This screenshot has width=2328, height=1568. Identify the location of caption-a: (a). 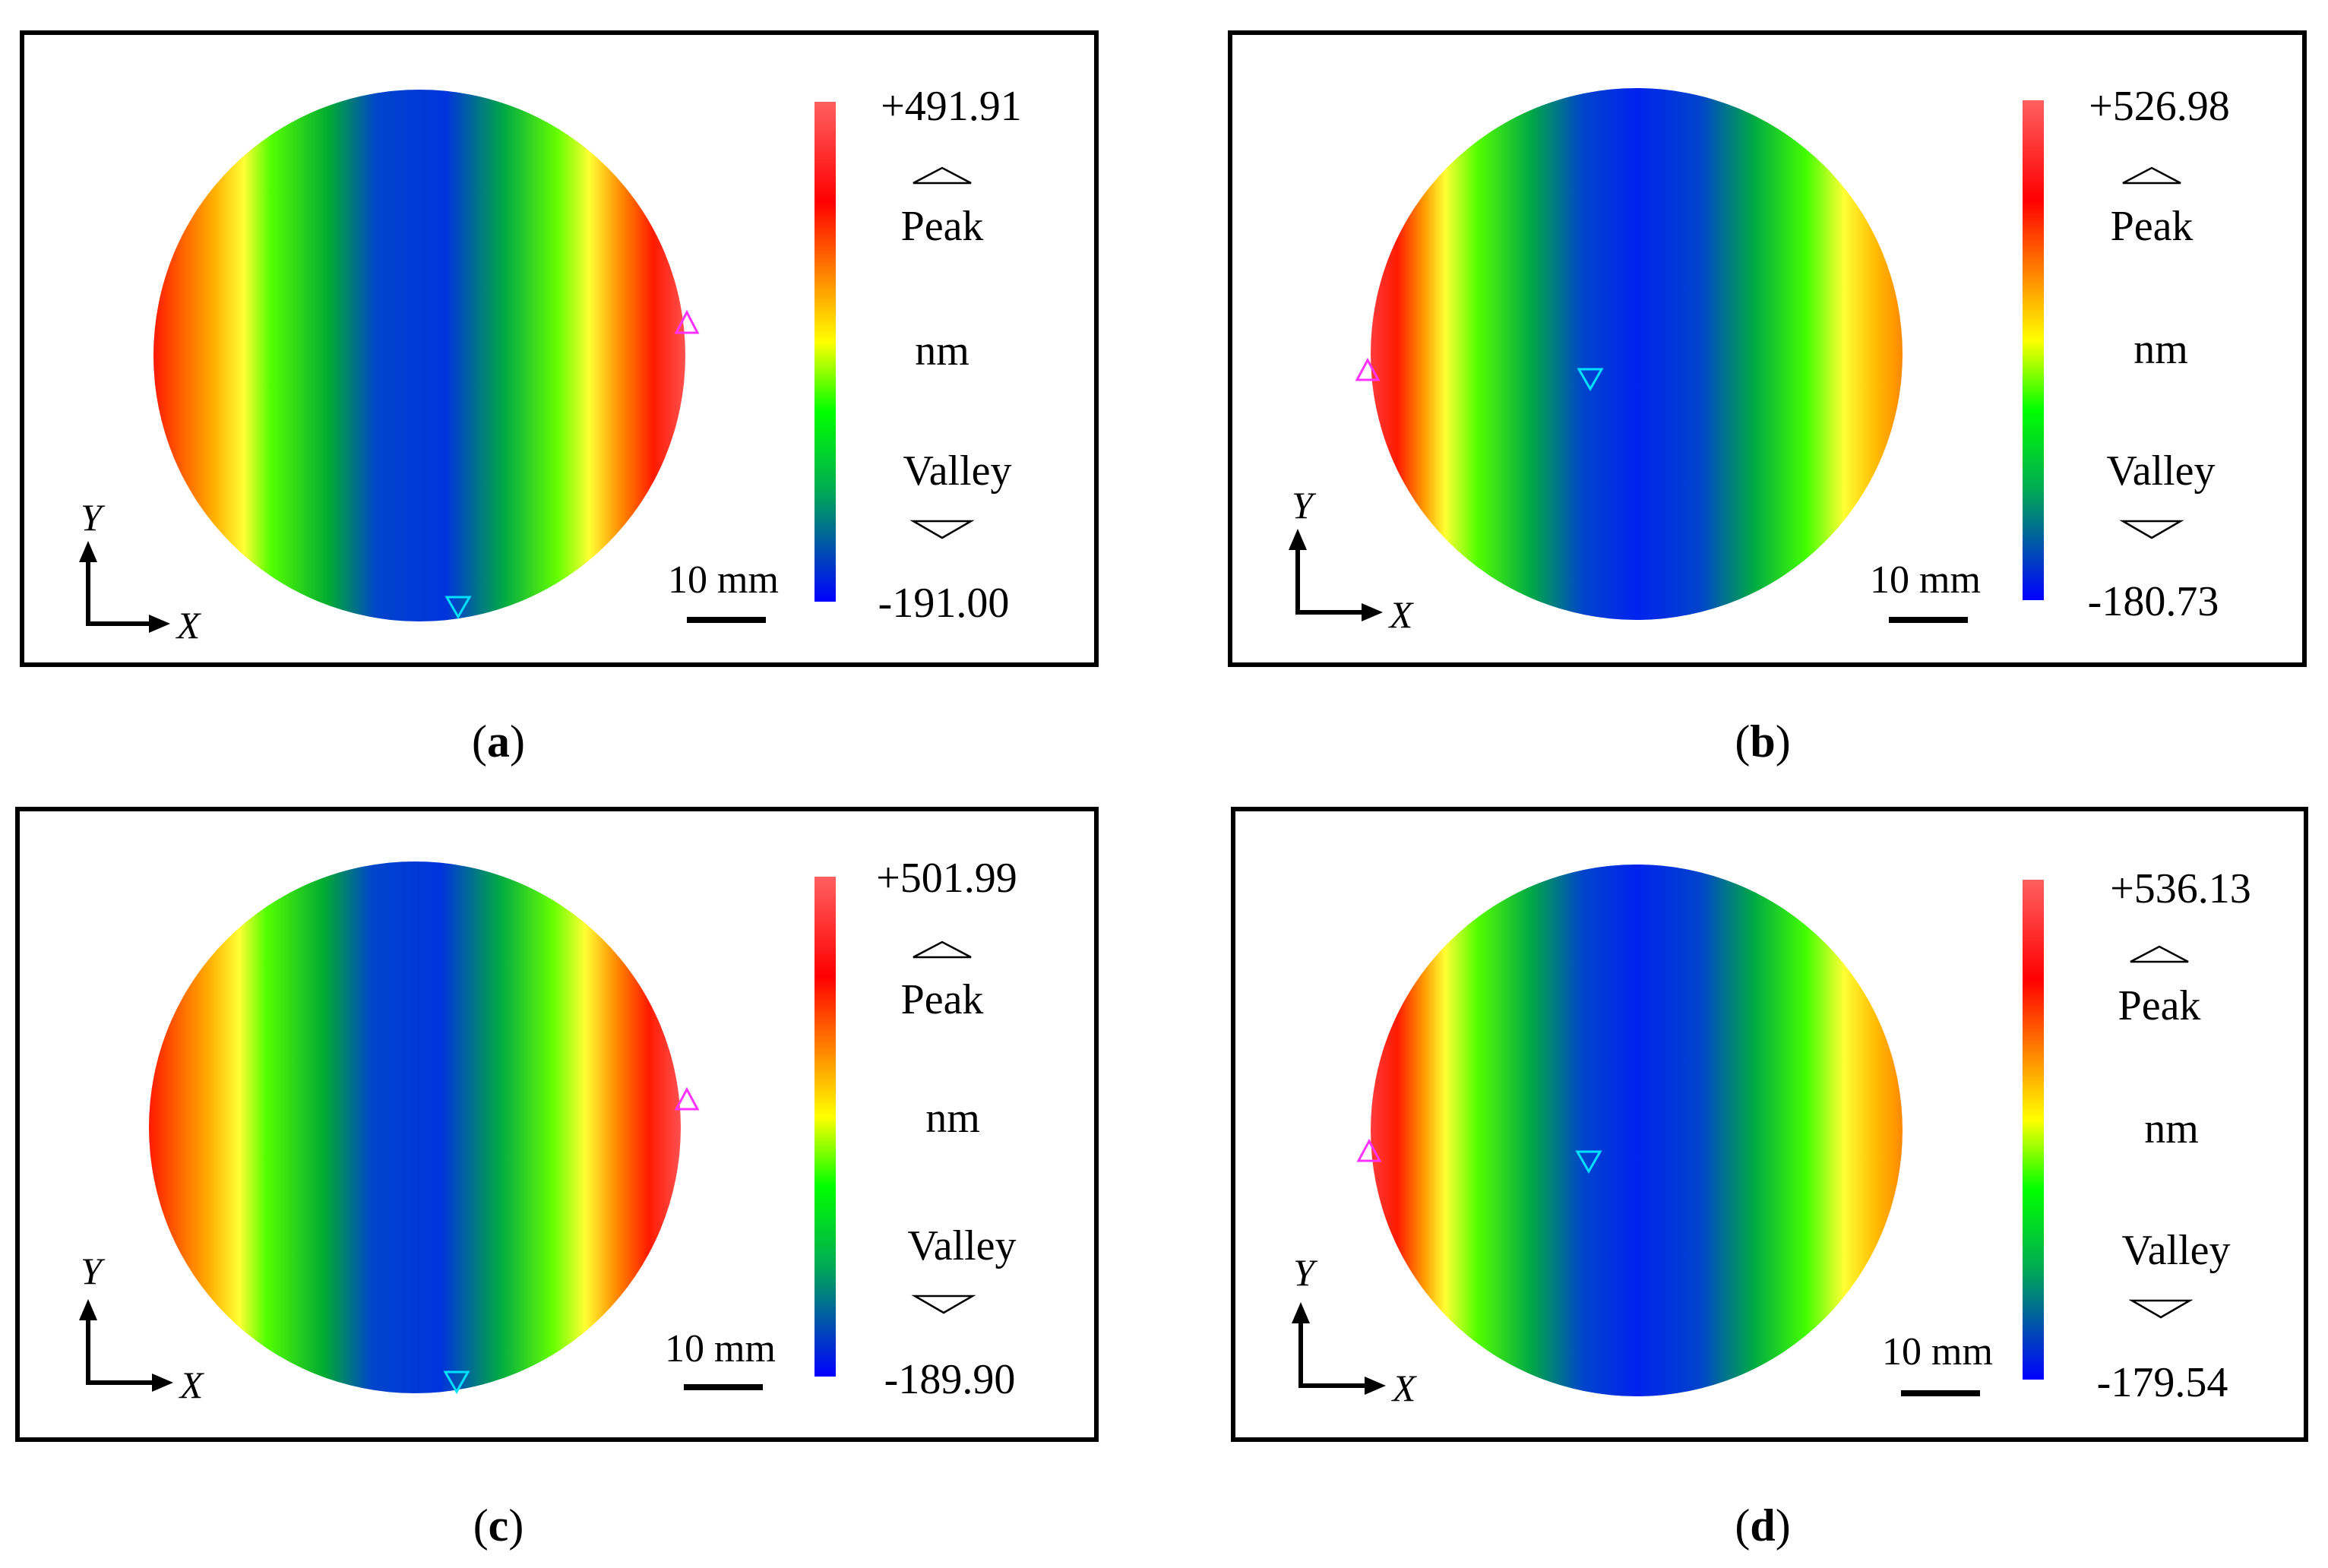
(498, 741).